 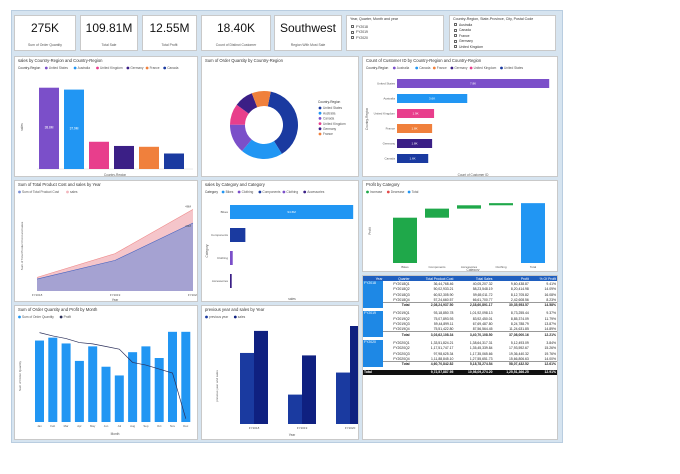 I want to click on x-axis-label: Count of Customer ID, so click(x=474, y=175).